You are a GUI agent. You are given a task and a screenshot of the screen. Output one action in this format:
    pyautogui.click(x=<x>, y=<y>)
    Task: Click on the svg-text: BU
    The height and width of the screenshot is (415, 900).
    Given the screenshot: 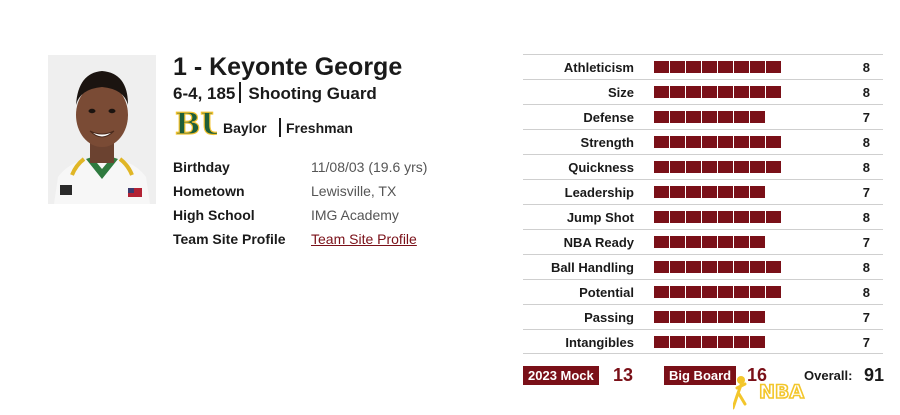 What is the action you would take?
    pyautogui.click(x=196, y=124)
    